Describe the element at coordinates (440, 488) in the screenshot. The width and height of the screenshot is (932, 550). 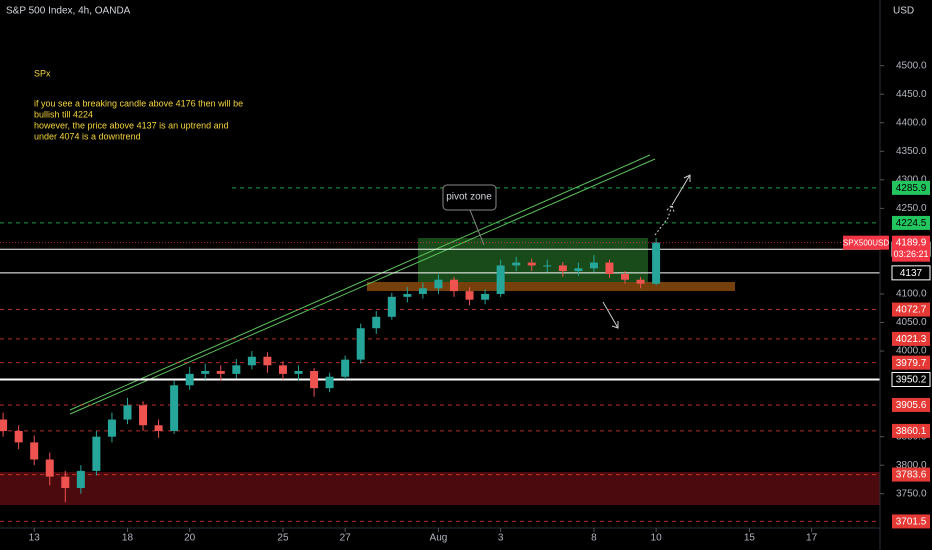
I see `red-zone` at that location.